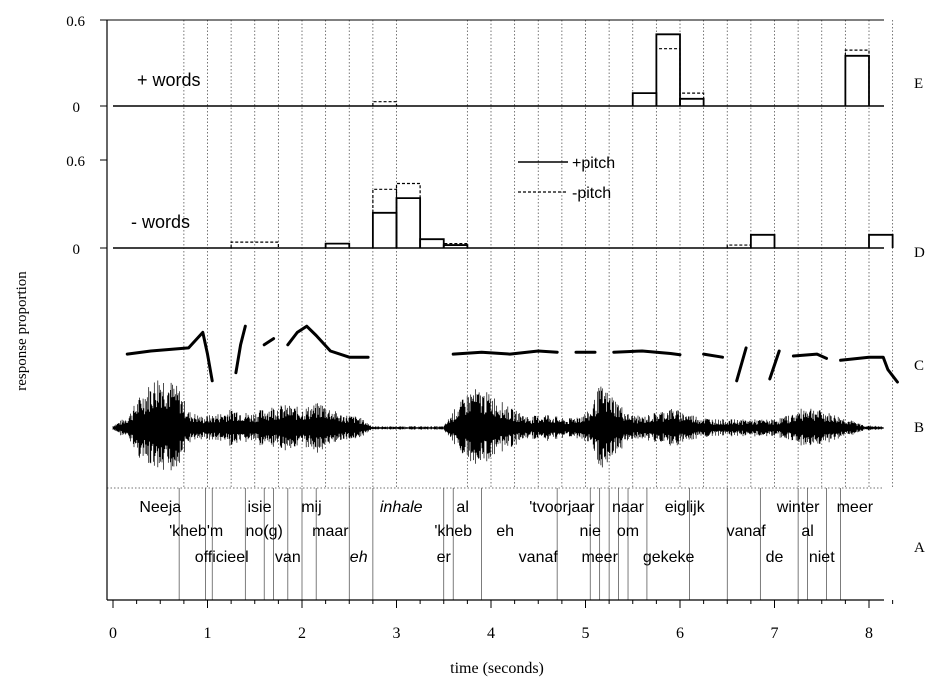  What do you see at coordinates (869, 633) in the screenshot?
I see `x-tick-label: 8` at bounding box center [869, 633].